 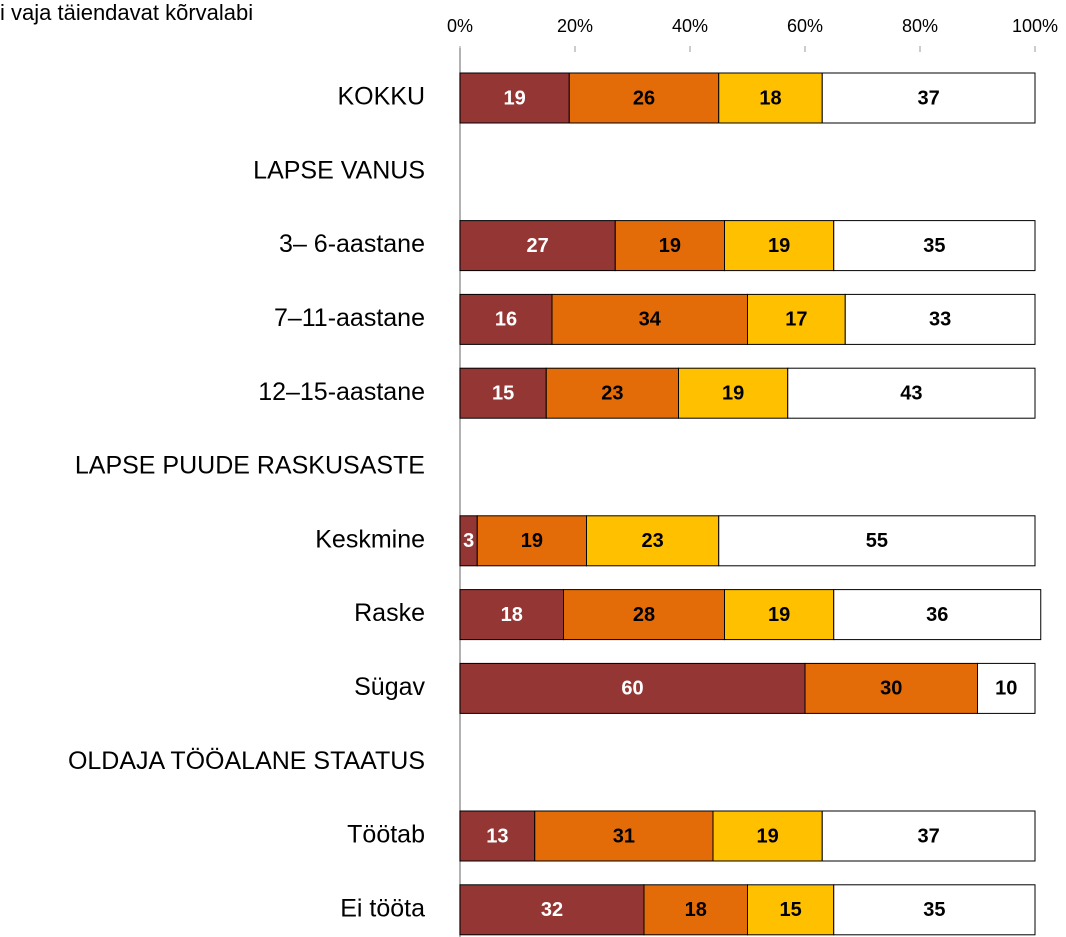 I want to click on value-label: 26, so click(x=644, y=98).